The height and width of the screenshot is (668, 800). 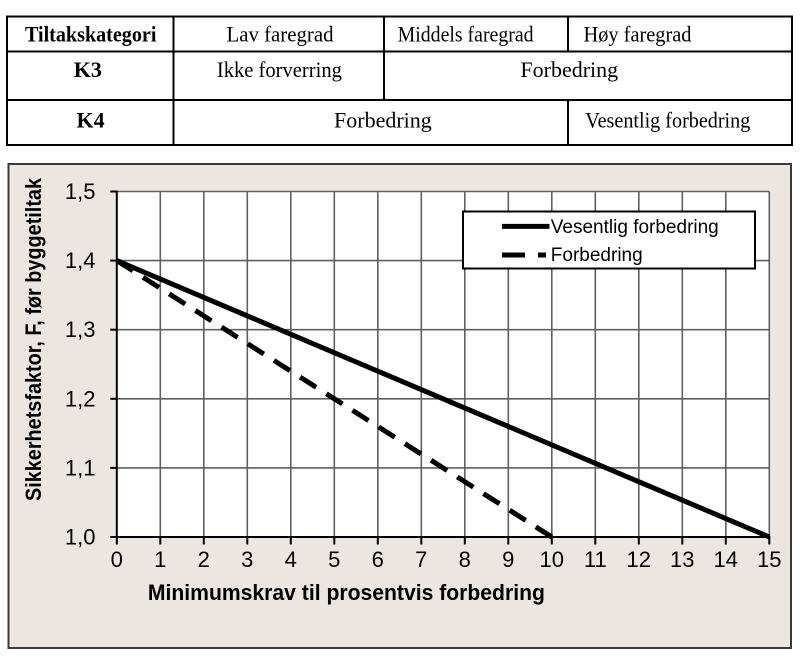 I want to click on svg-text: 2, so click(x=204, y=559).